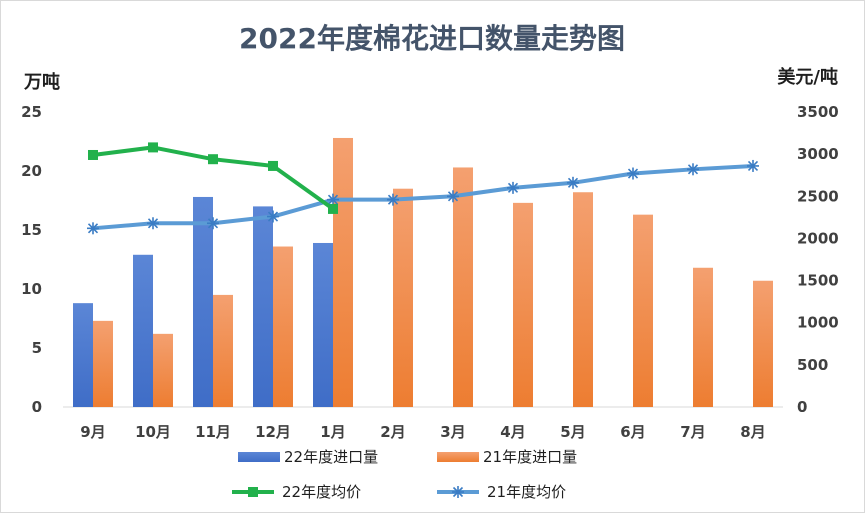 This screenshot has height=513, width=865. What do you see at coordinates (526, 492) in the screenshot?
I see `legend-label: 21年度均价` at bounding box center [526, 492].